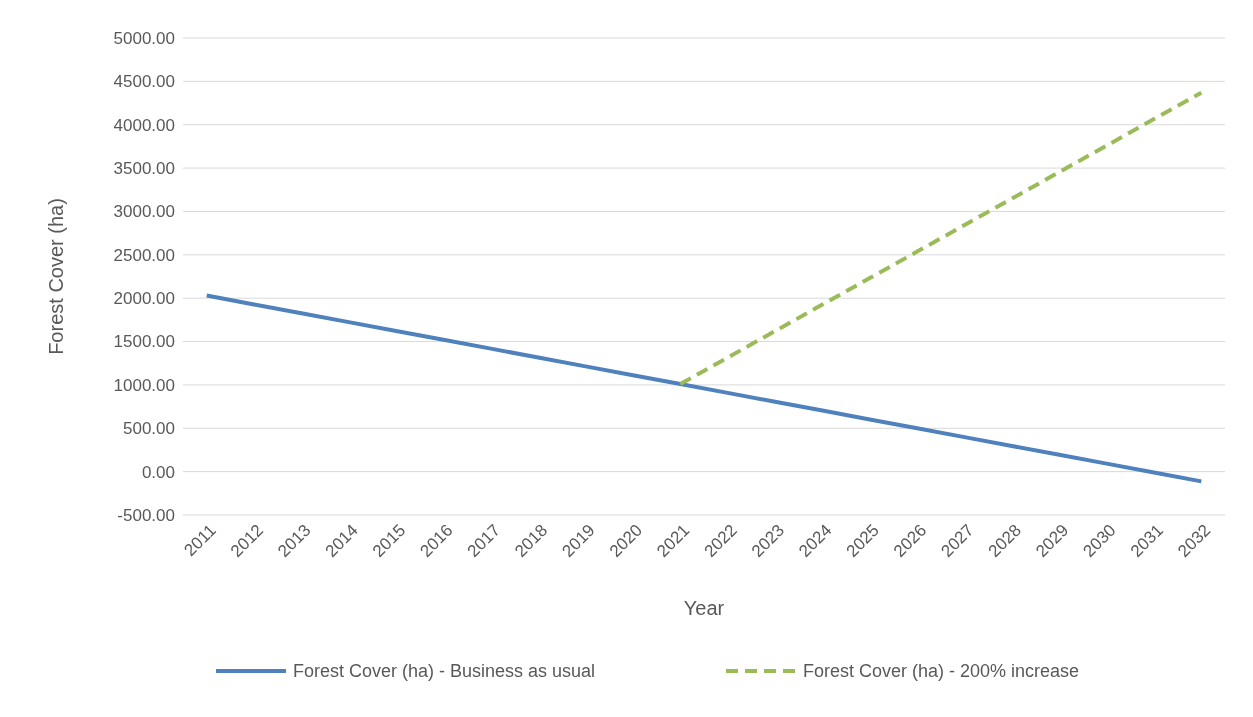 This screenshot has height=717, width=1253. Describe the element at coordinates (158, 472) in the screenshot. I see `y-tick-label: 0.00` at that location.